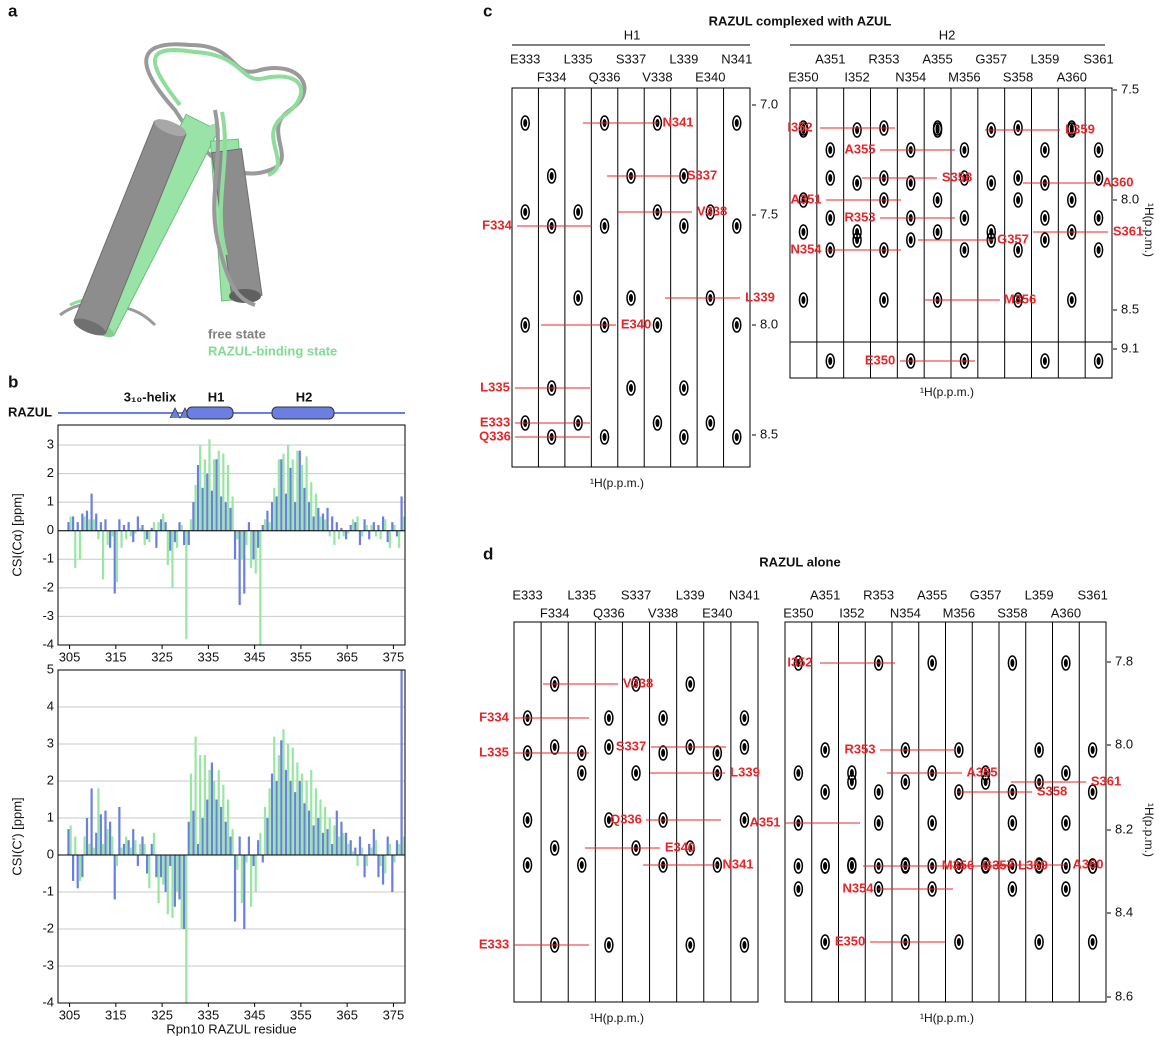  What do you see at coordinates (850, 940) in the screenshot?
I see `peak-label: E350` at bounding box center [850, 940].